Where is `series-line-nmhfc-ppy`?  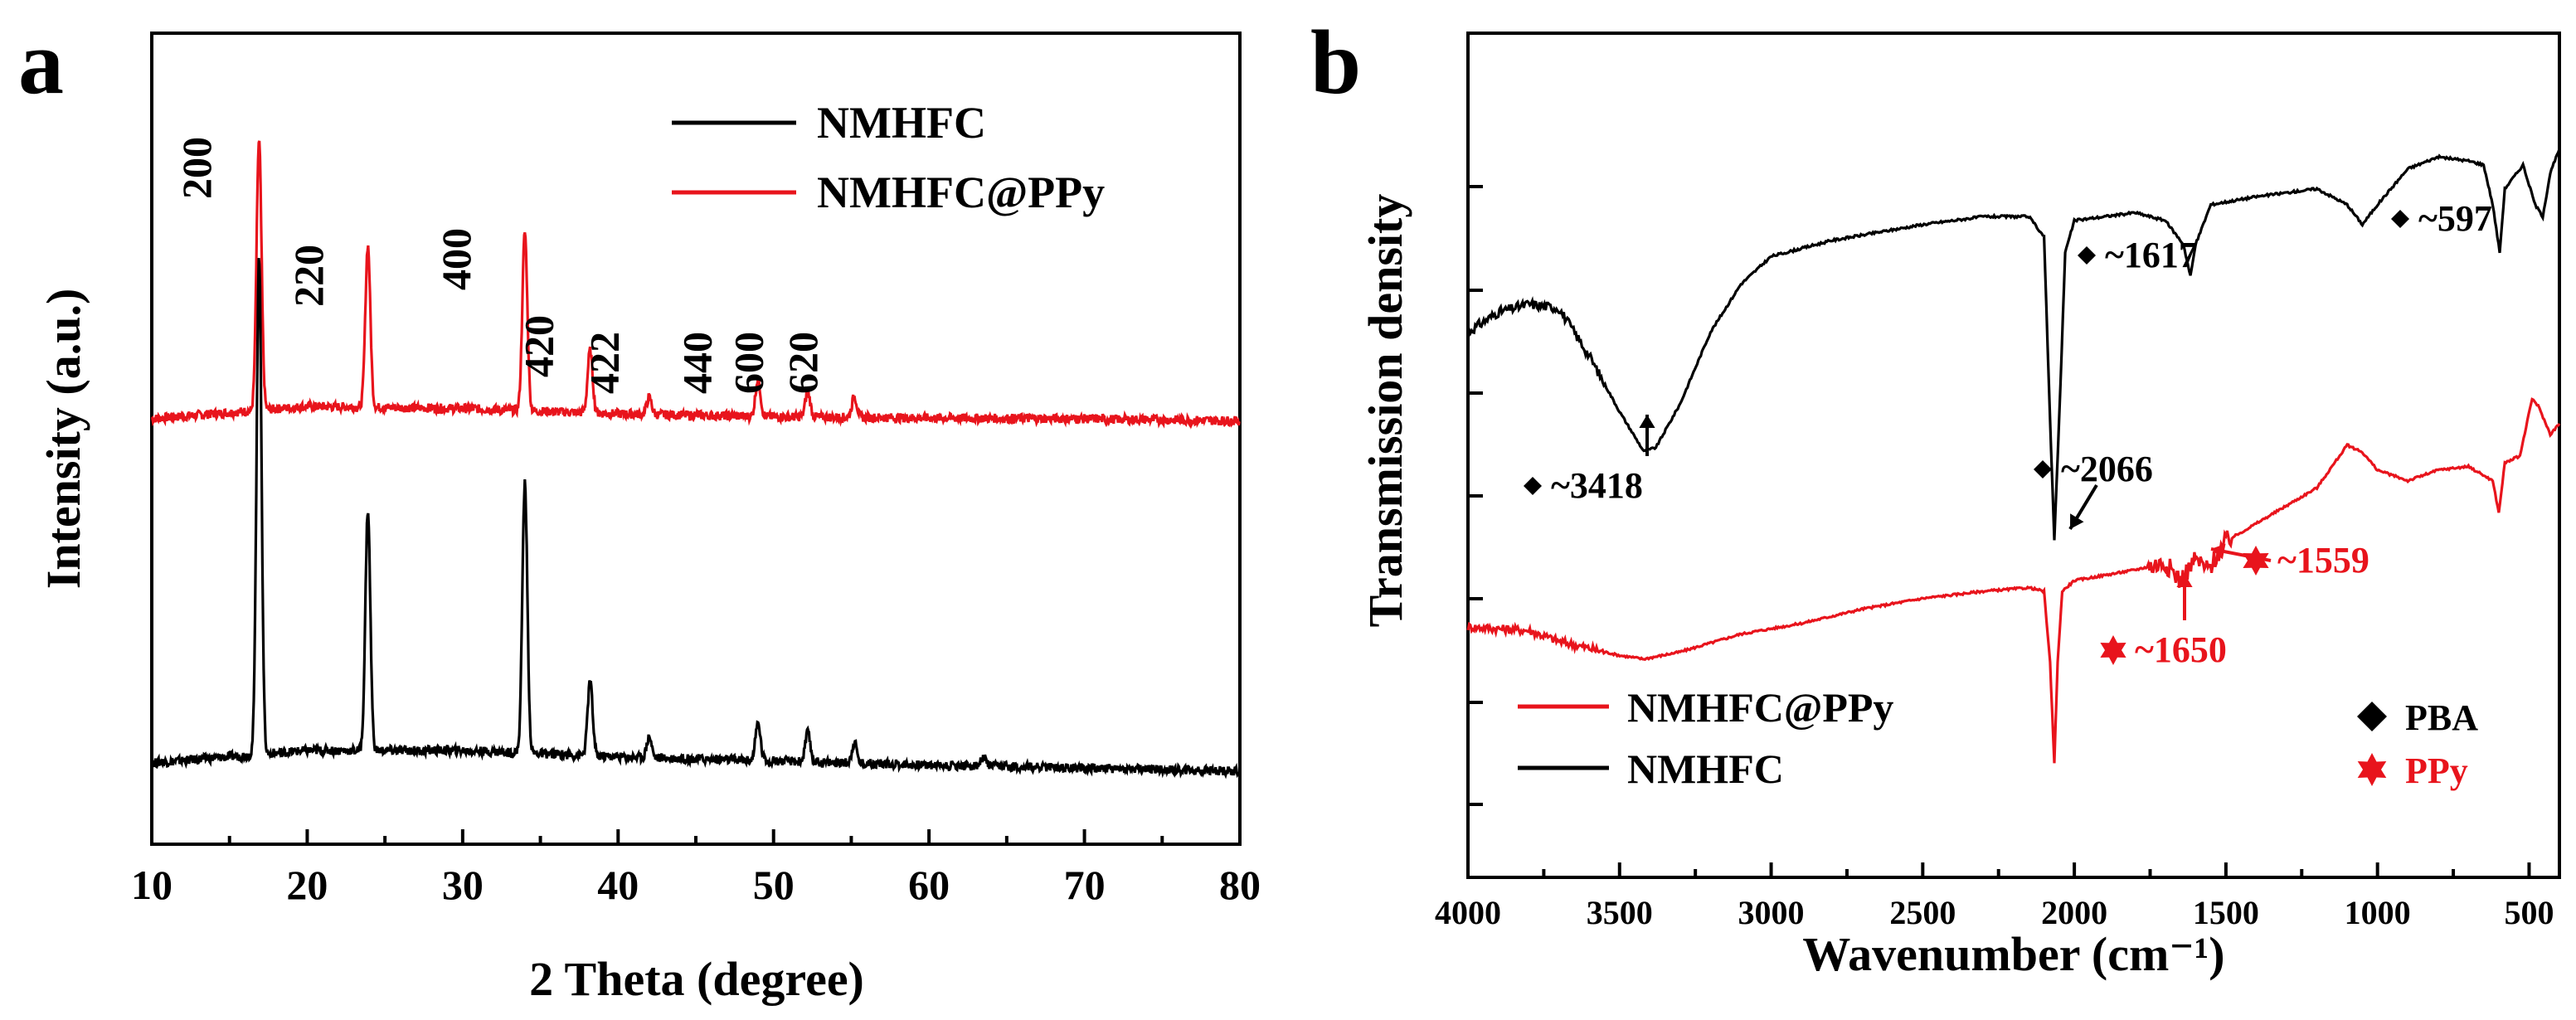
series-line-nmhfc-ppy is located at coordinates (695, 285).